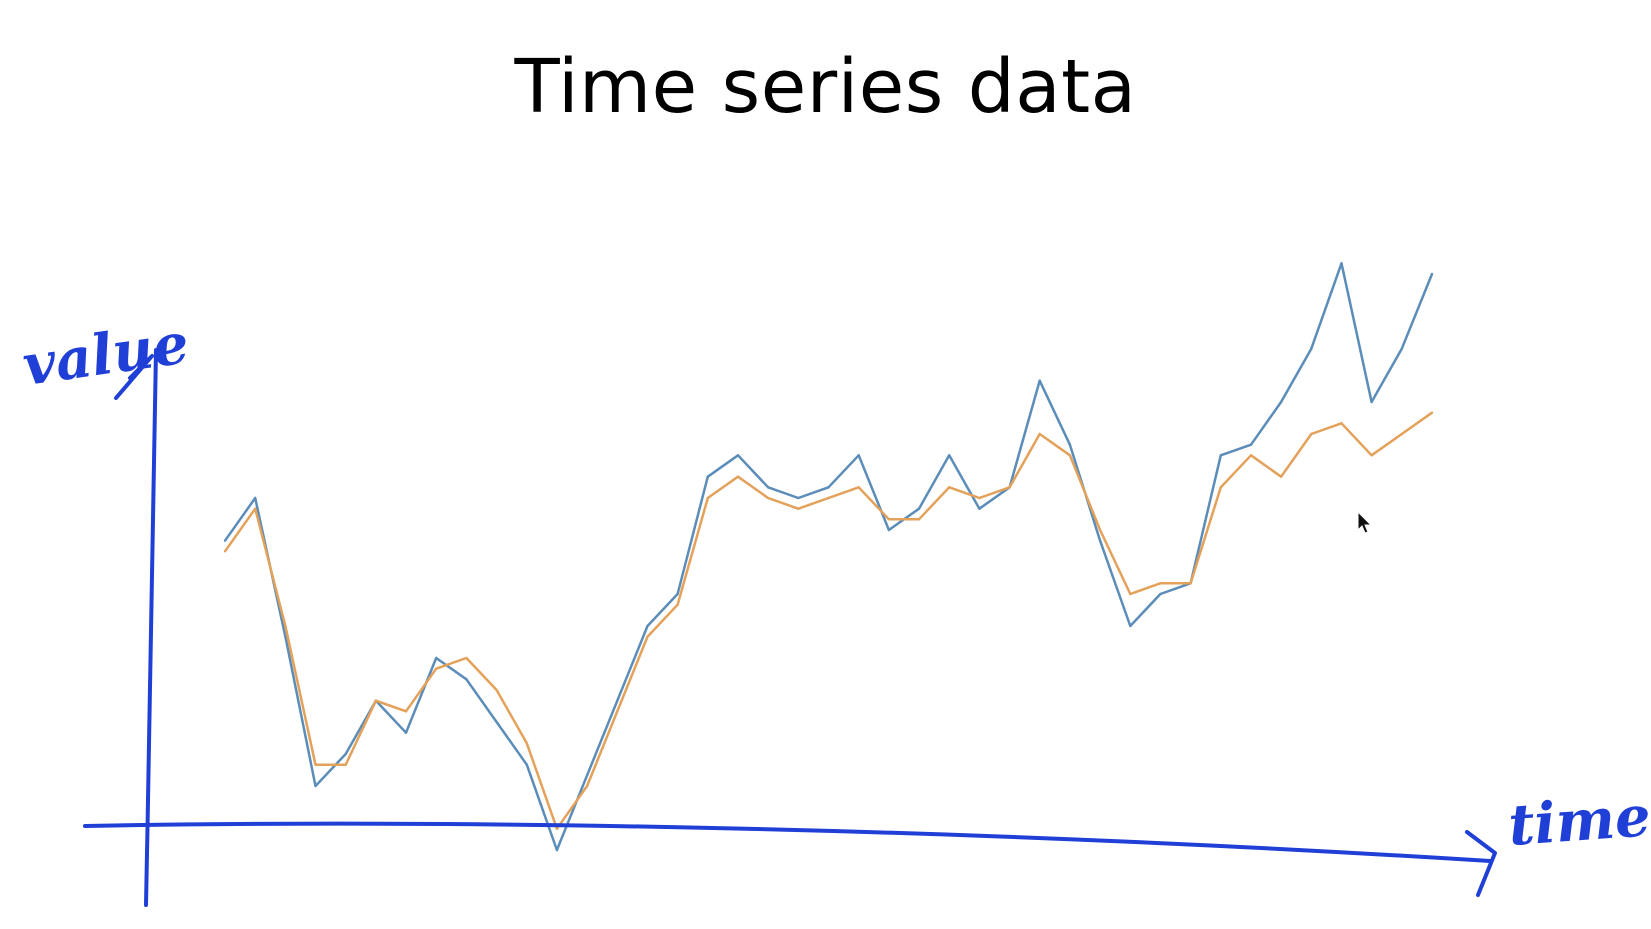  What do you see at coordinates (825, 87) in the screenshot?
I see `slide-title: Time series data` at bounding box center [825, 87].